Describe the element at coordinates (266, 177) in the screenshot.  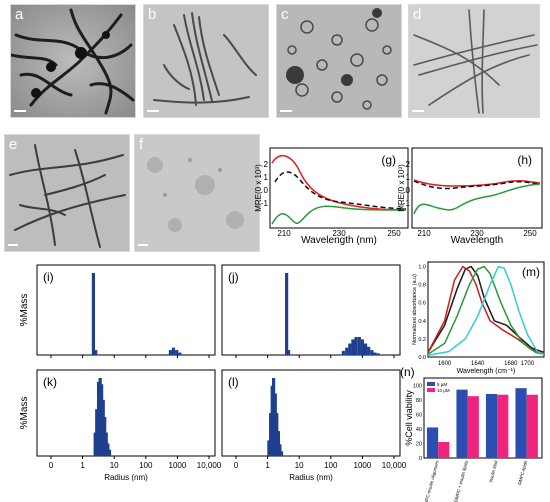
I see `cd-g-ytick: 1` at that location.